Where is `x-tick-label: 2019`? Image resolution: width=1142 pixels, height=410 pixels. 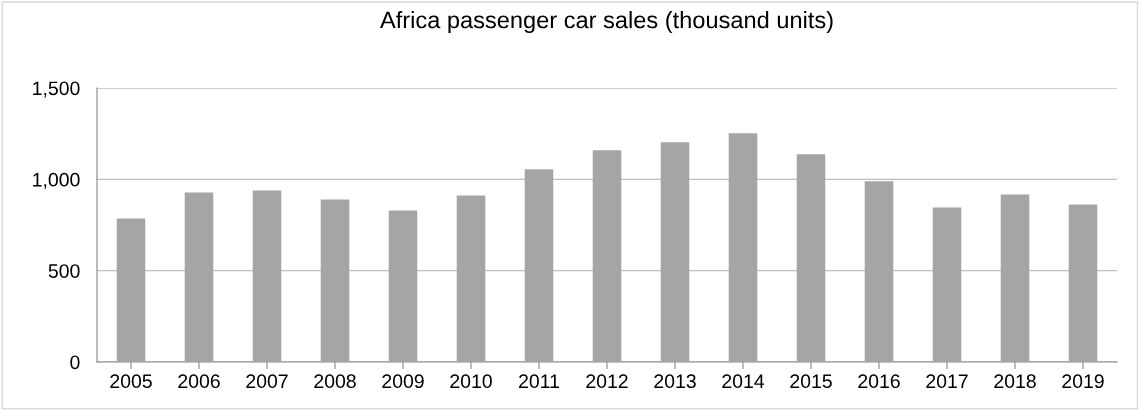
x-tick-label: 2019 is located at coordinates (1083, 381).